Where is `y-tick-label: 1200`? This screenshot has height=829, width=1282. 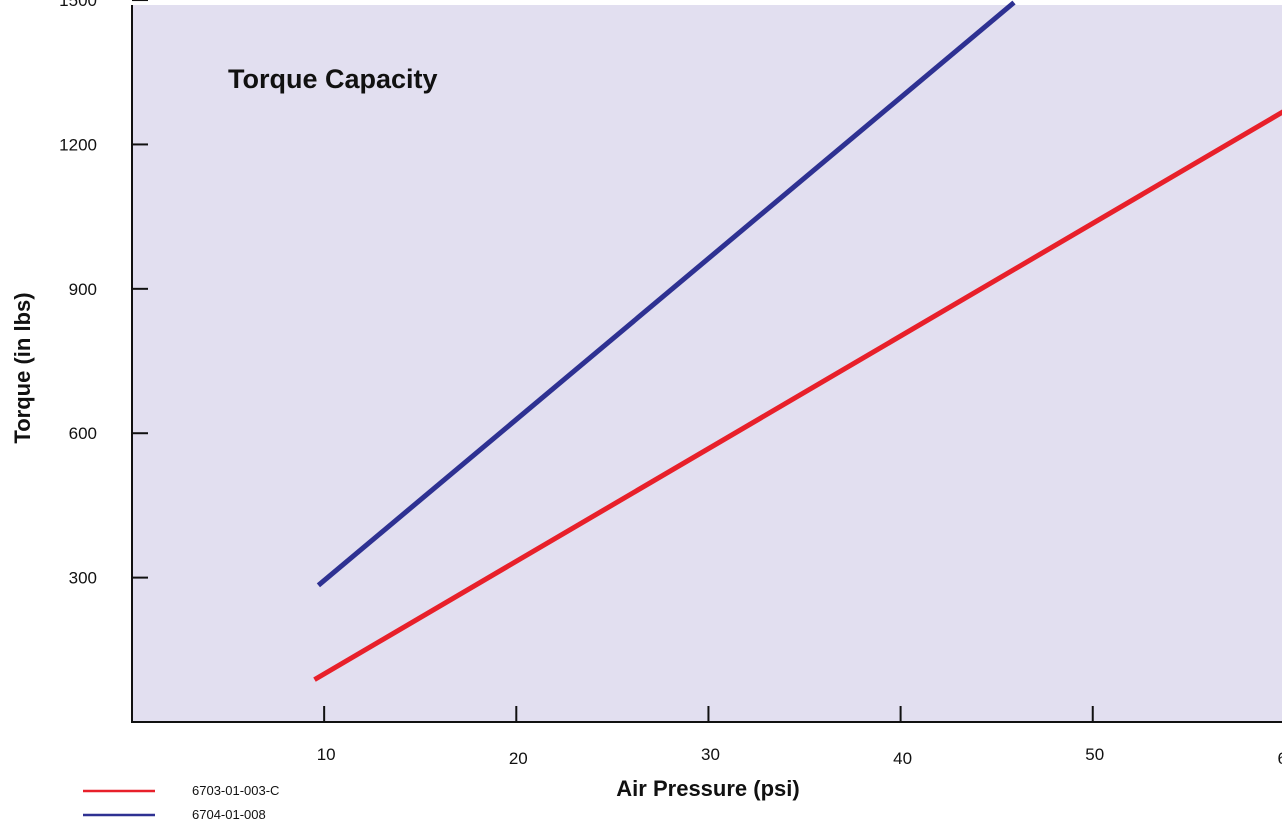
y-tick-label: 1200 is located at coordinates (78, 144).